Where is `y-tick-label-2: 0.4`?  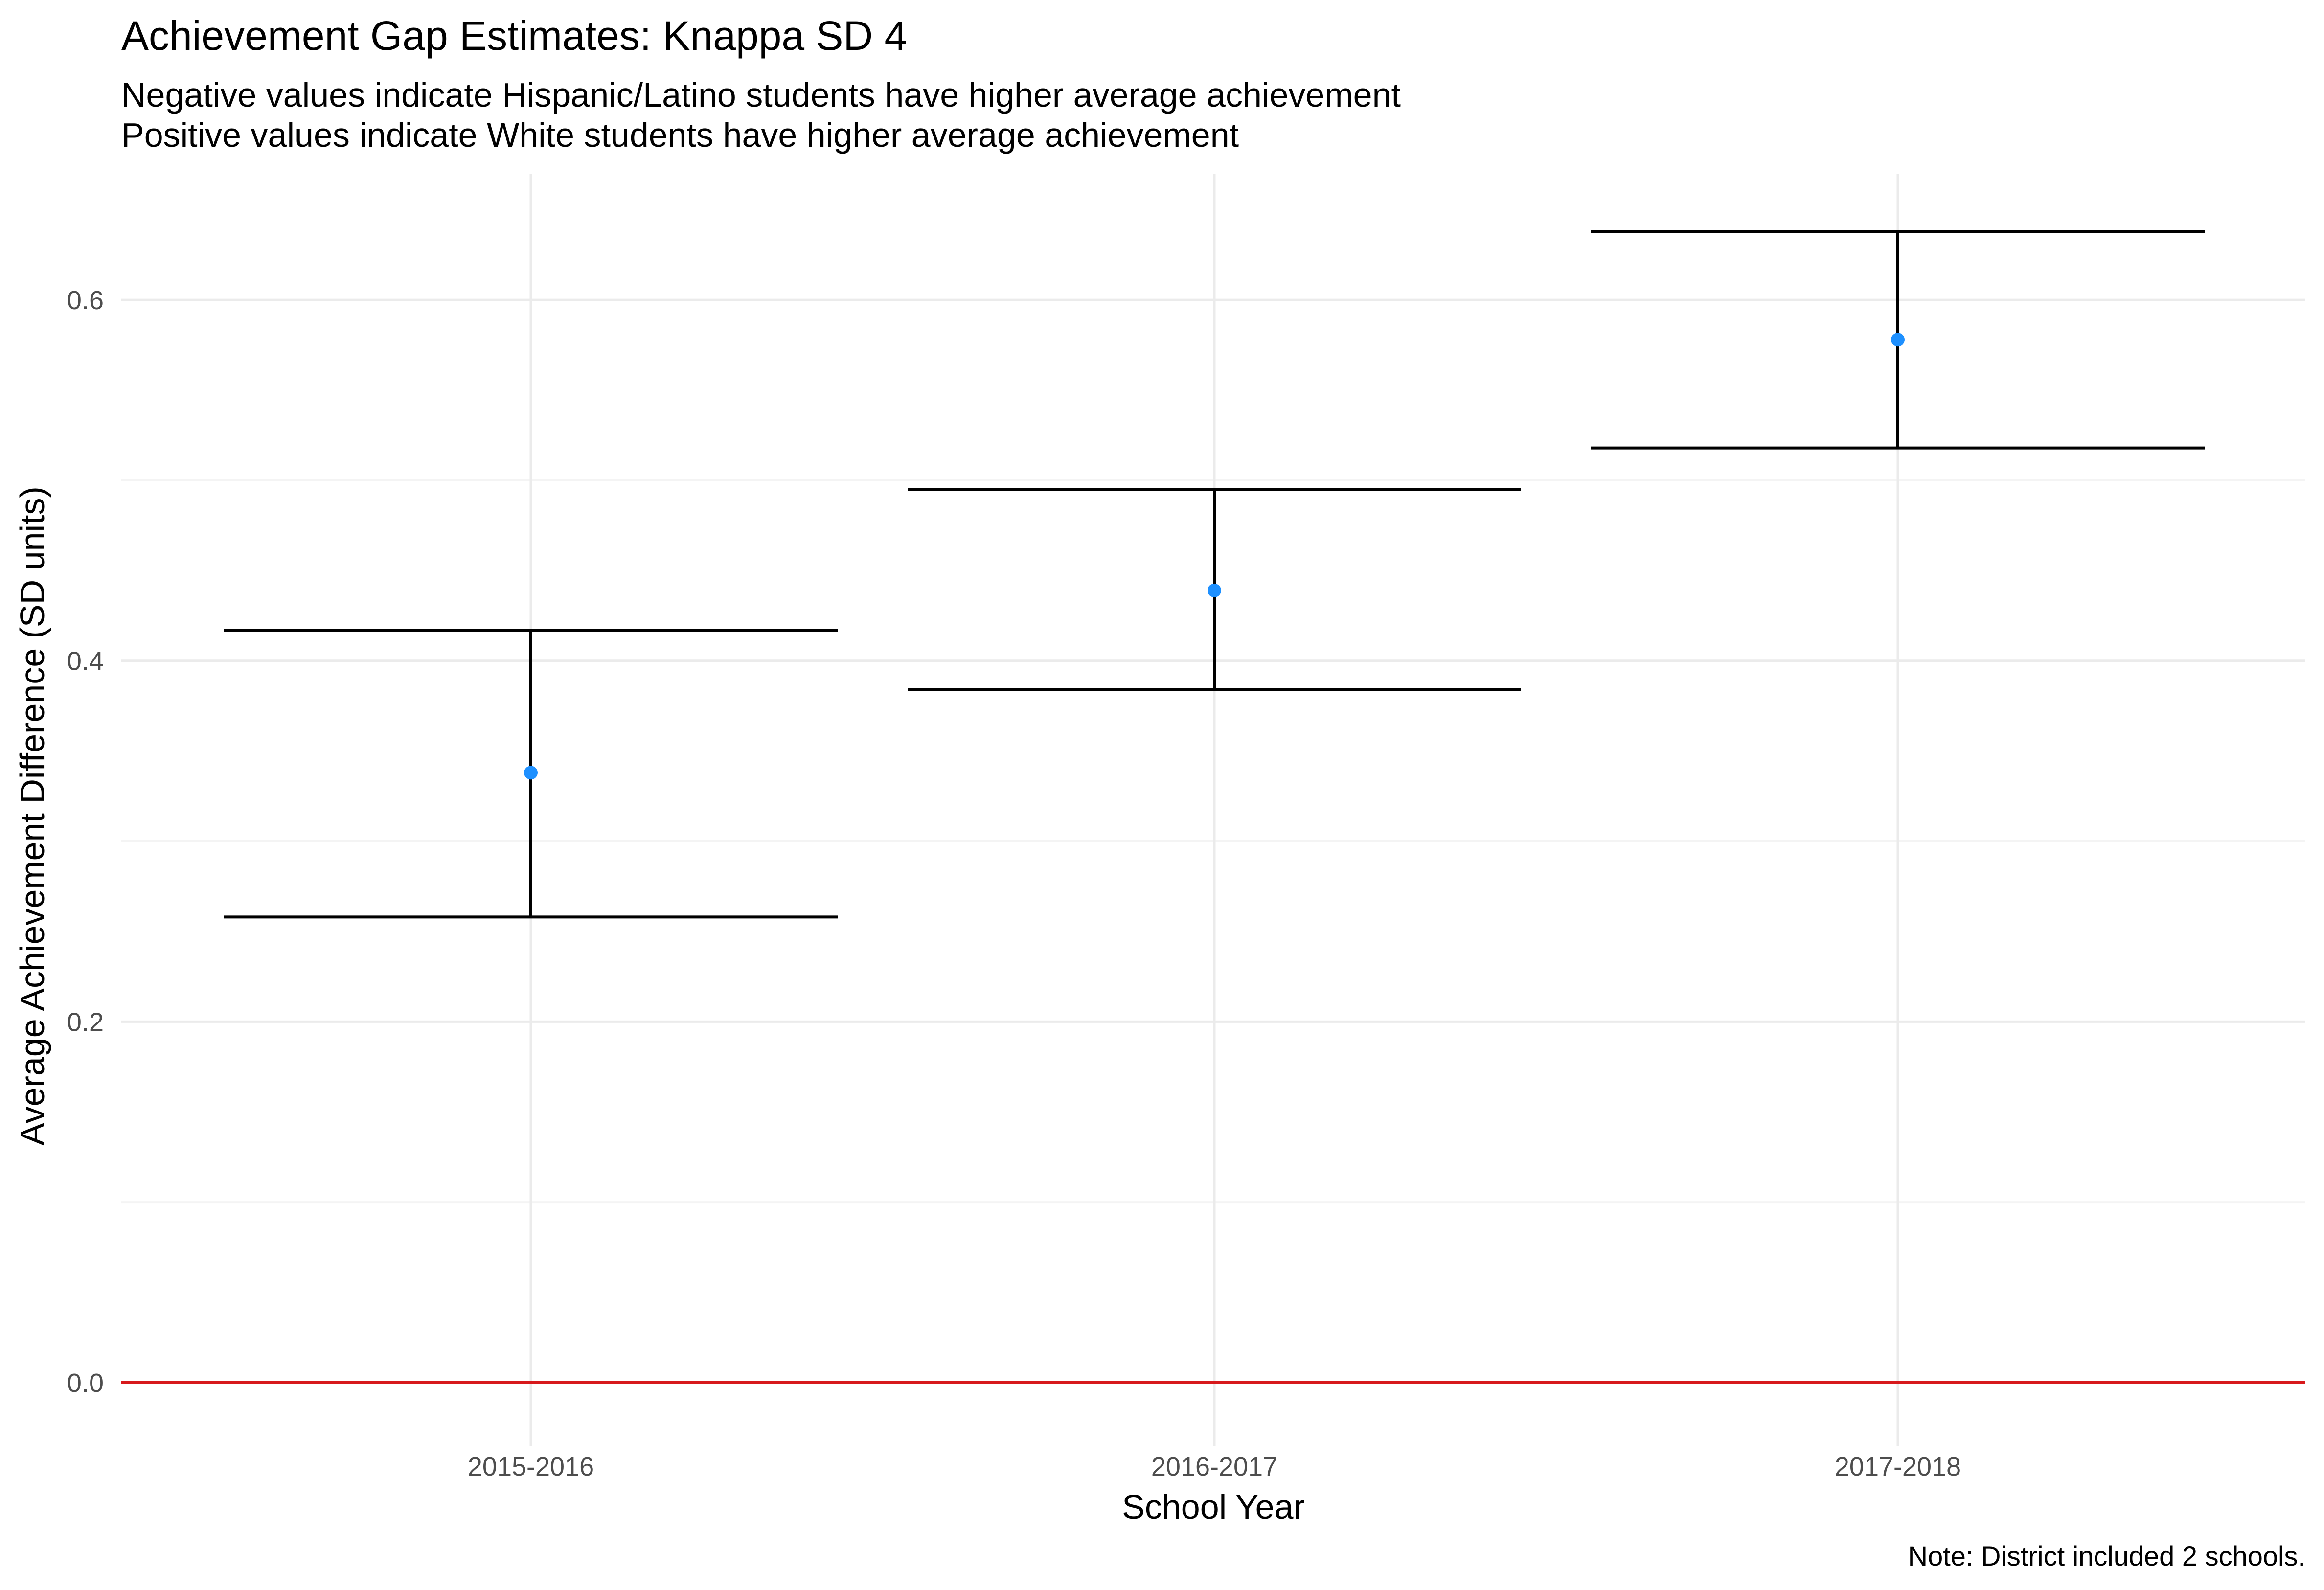
y-tick-label-2: 0.4 is located at coordinates (85, 662).